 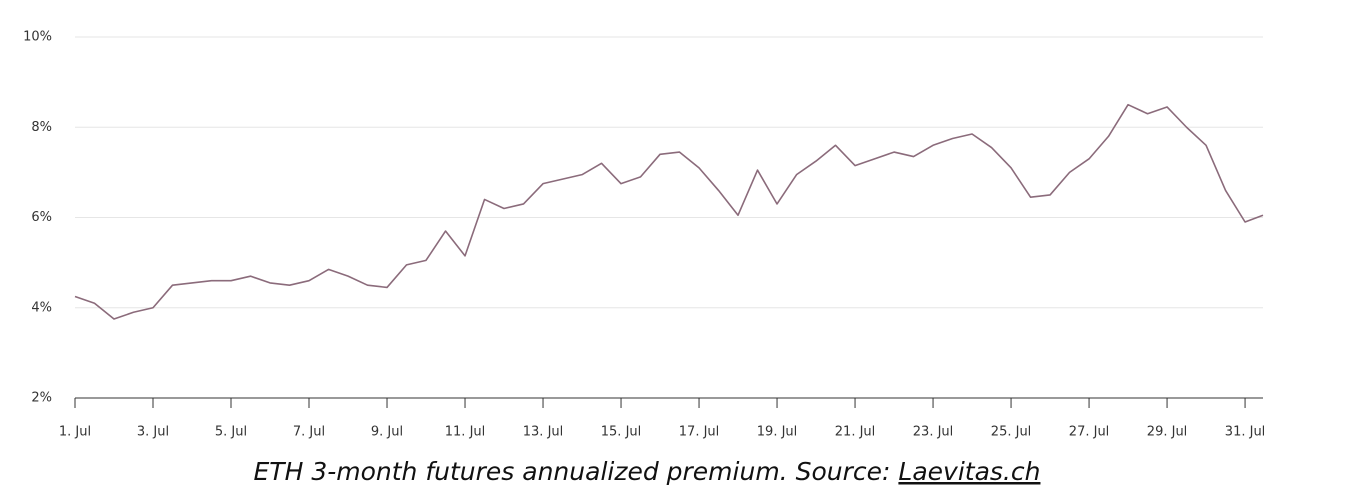 I want to click on y-tick-label: 4%, so click(x=41, y=307).